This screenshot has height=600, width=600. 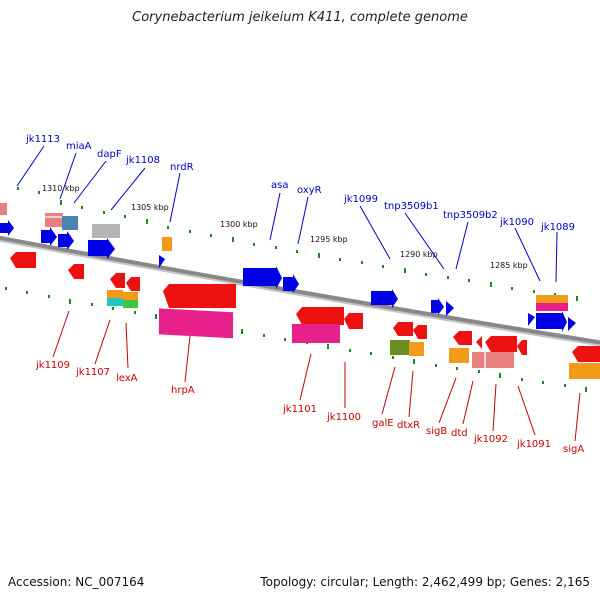 What do you see at coordinates (76, 582) in the screenshot?
I see `accession-text: Accession: NC_007164` at bounding box center [76, 582].